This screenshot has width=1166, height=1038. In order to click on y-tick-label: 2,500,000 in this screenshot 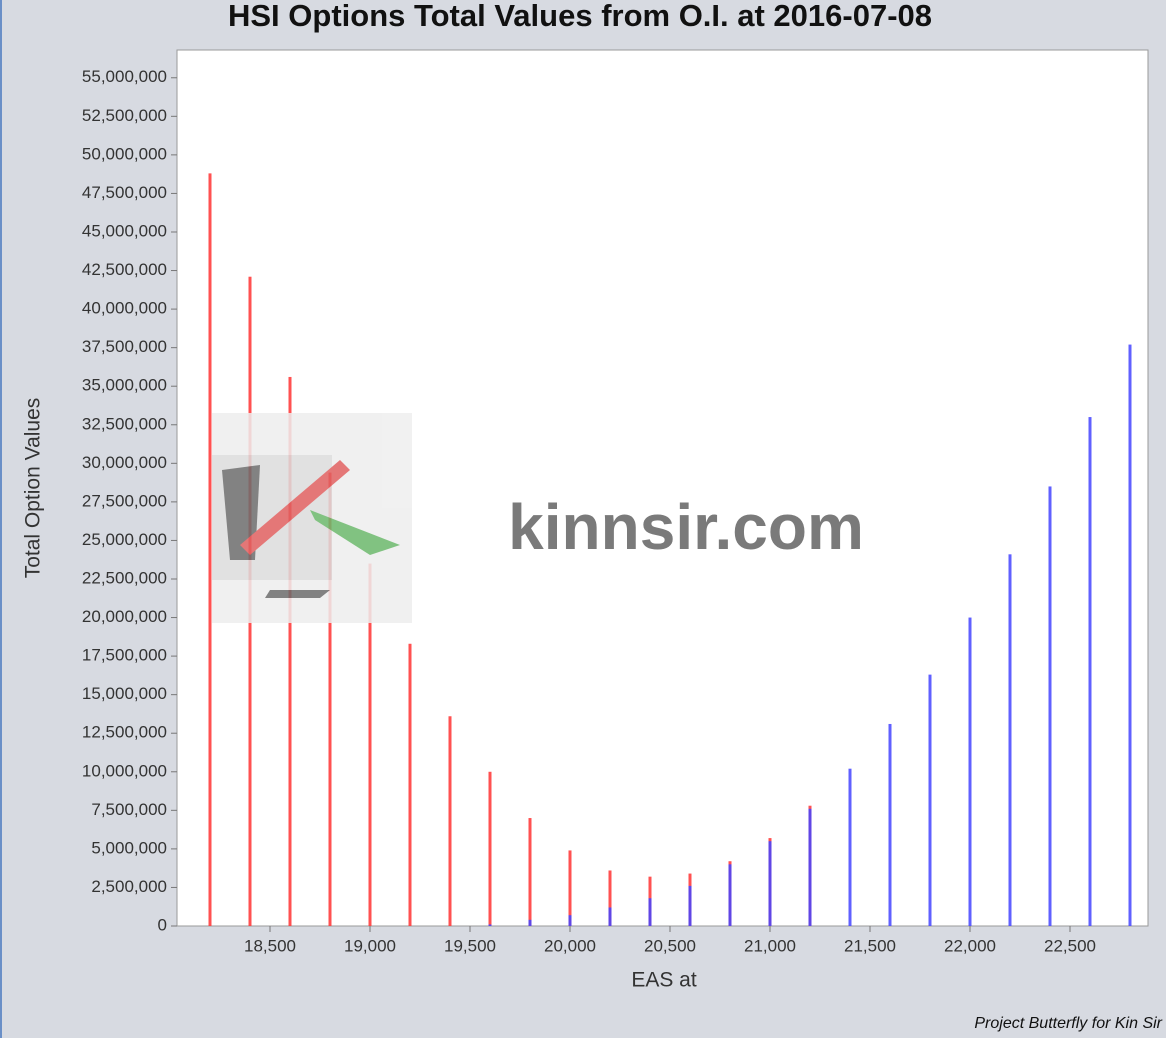, I will do `click(129, 886)`.